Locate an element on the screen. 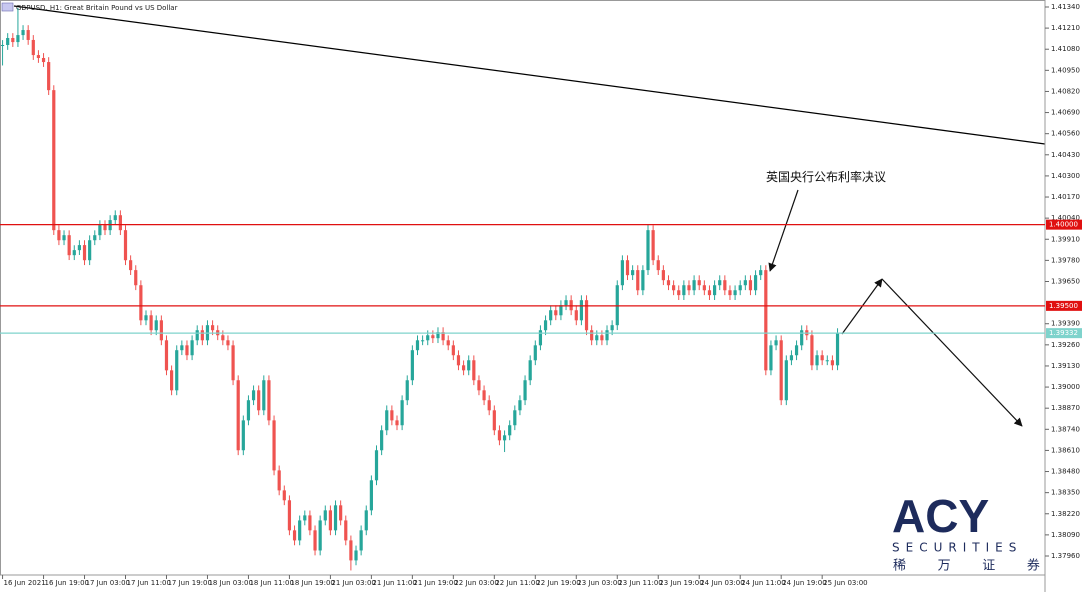  y-tick-label: 1.39130 is located at coordinates (1065, 366).